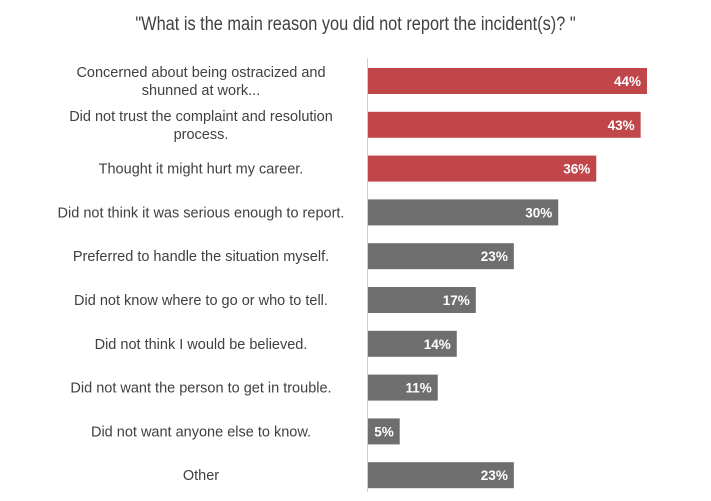 The height and width of the screenshot is (501, 711). Describe the element at coordinates (437, 344) in the screenshot. I see `value-label-7: 14%` at that location.